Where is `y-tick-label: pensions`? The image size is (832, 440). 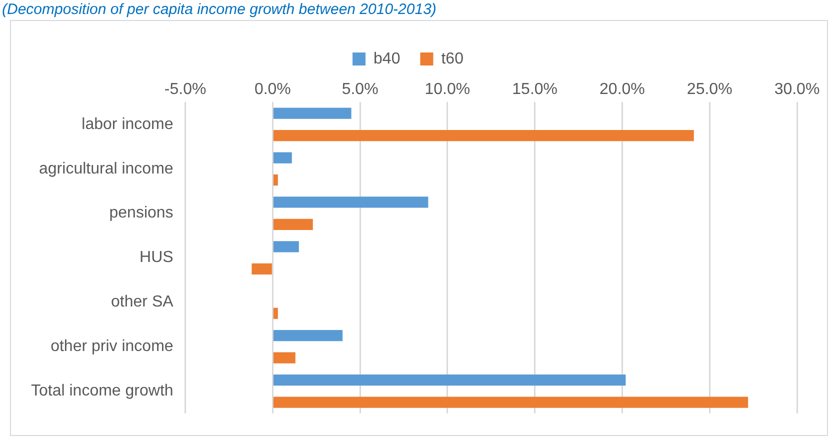
y-tick-label: pensions is located at coordinates (141, 213).